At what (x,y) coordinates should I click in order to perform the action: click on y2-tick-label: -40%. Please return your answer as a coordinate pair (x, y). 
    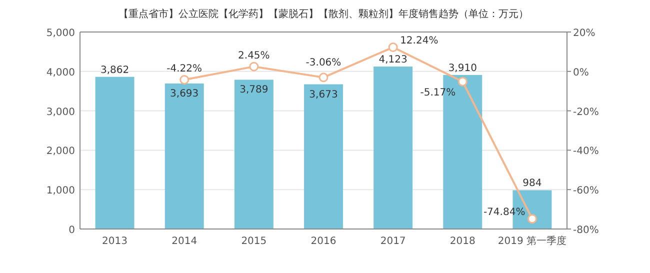
    Looking at the image, I should click on (586, 152).